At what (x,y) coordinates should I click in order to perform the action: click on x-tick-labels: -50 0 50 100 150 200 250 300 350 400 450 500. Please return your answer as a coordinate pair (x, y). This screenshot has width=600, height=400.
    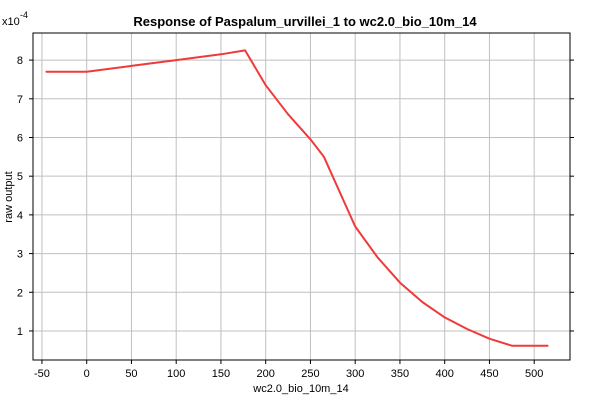
    Looking at the image, I should click on (288, 374).